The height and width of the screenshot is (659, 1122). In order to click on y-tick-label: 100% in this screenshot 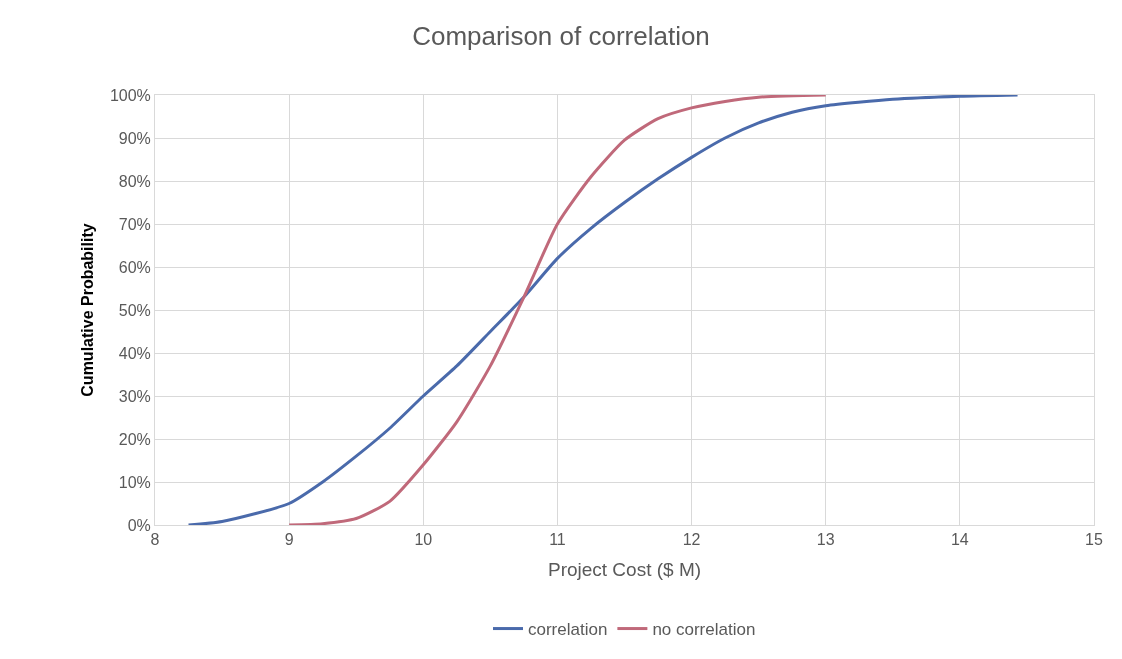, I will do `click(130, 95)`.